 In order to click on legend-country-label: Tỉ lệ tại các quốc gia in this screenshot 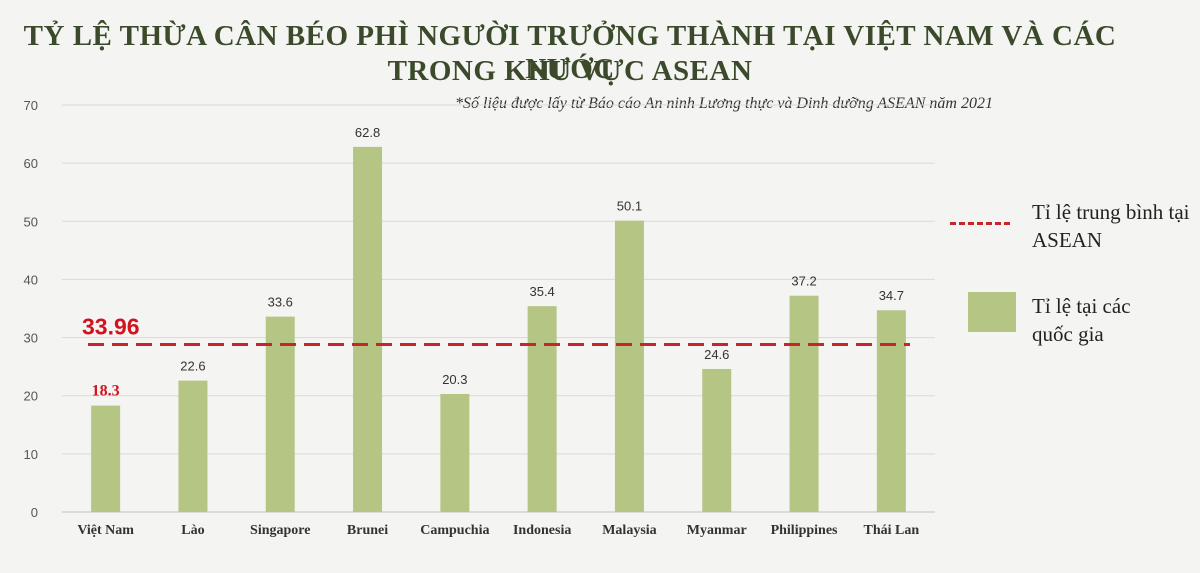, I will do `click(1081, 320)`.